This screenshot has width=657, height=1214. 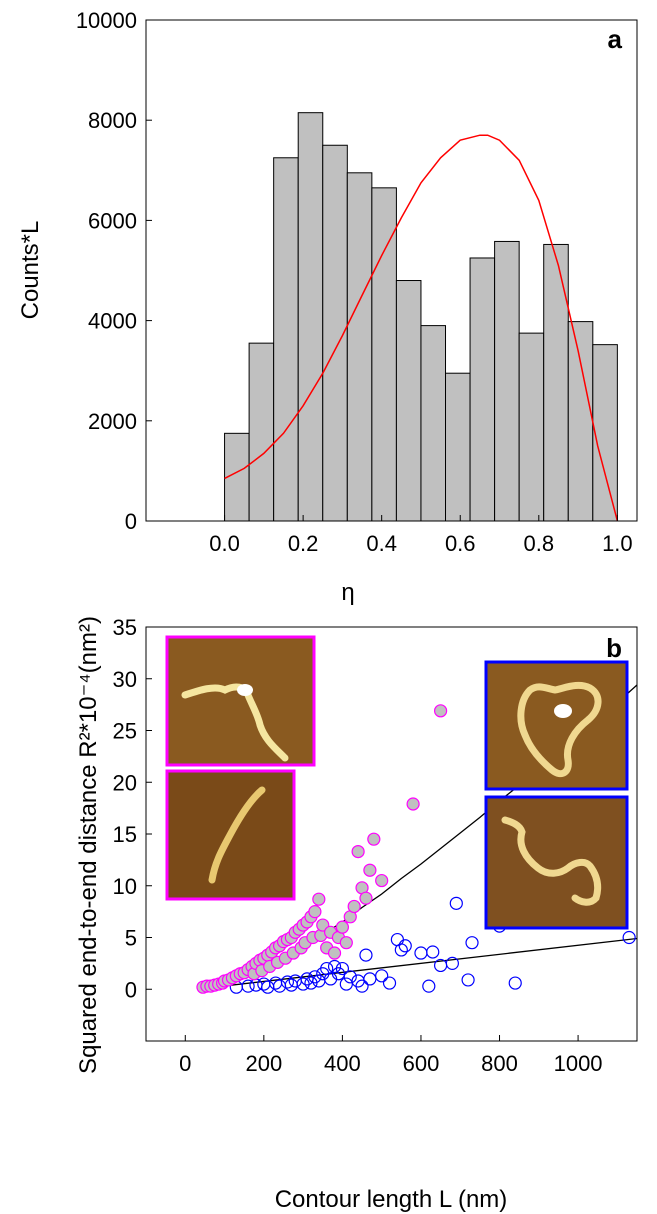 What do you see at coordinates (539, 543) in the screenshot?
I see `x-tick-label: 0.8` at bounding box center [539, 543].